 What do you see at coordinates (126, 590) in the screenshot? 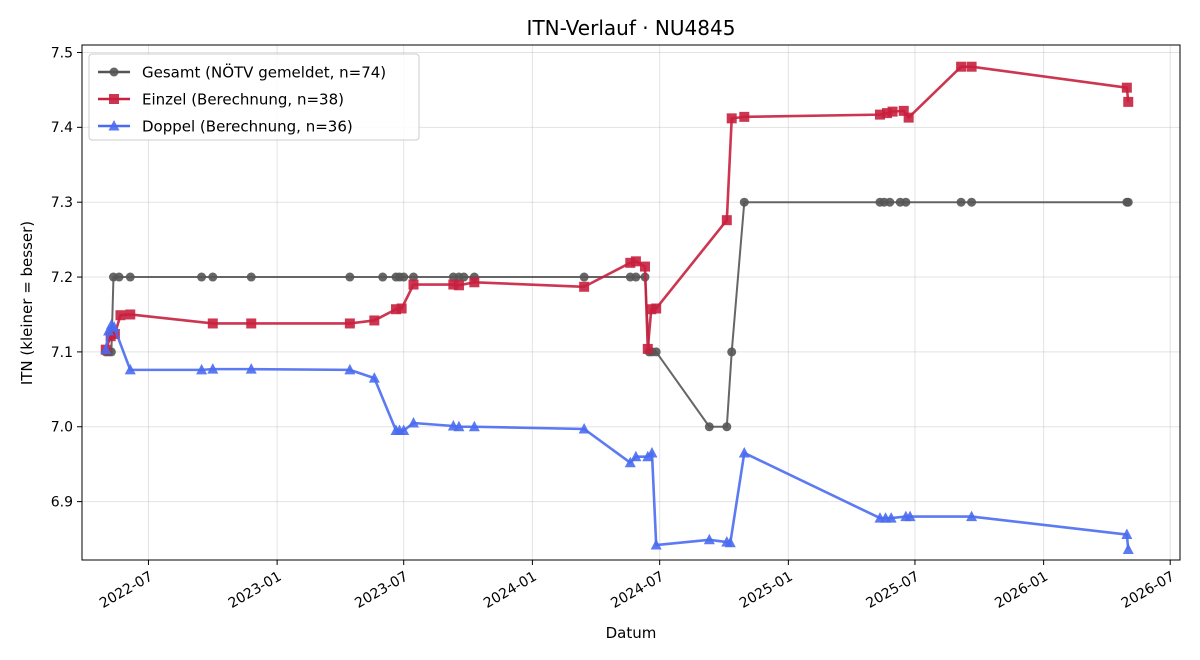
I see `x-tick-label: 2022-07` at bounding box center [126, 590].